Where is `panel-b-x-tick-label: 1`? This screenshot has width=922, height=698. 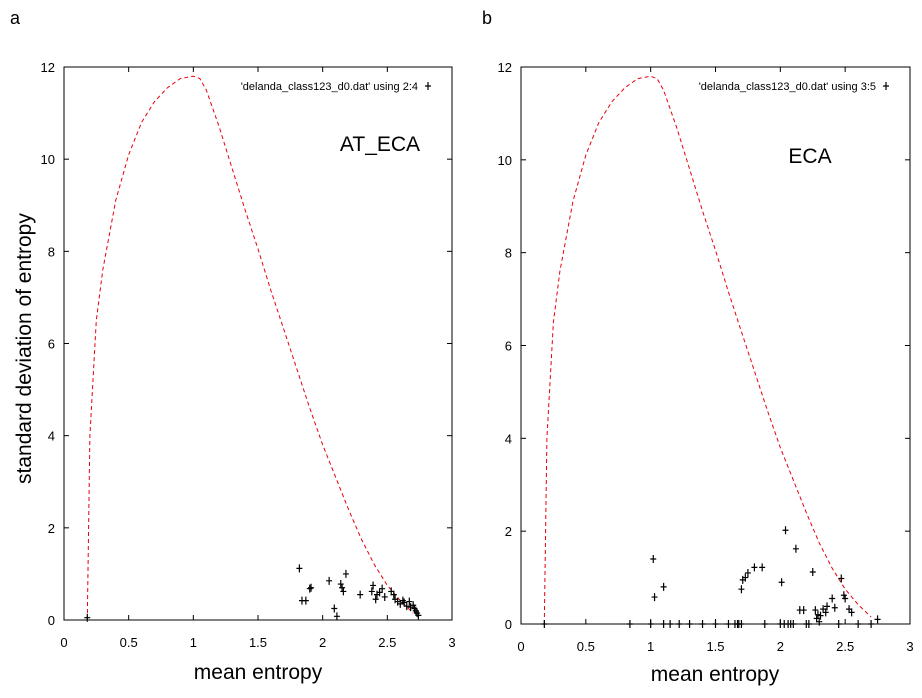 panel-b-x-tick-label: 1 is located at coordinates (650, 646).